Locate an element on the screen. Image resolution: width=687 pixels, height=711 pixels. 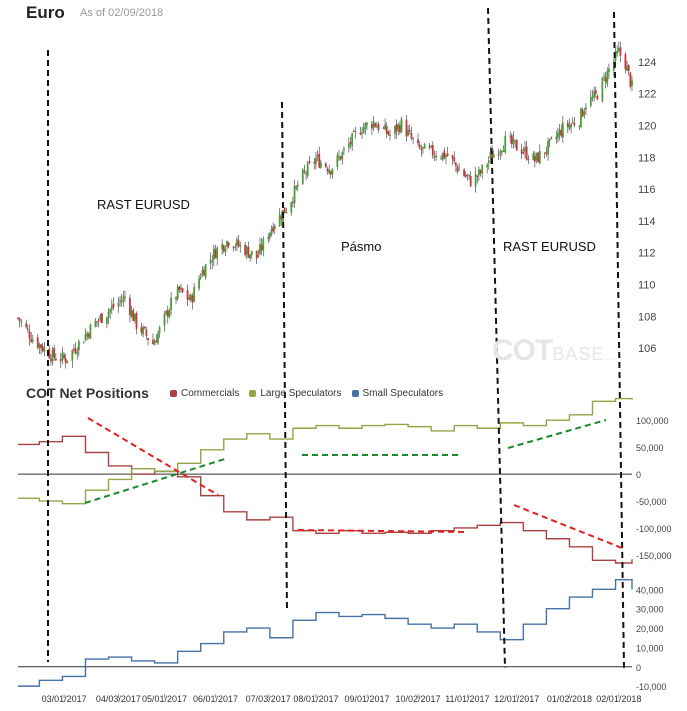
small-y-tick-label: 0 is located at coordinates (638, 668).